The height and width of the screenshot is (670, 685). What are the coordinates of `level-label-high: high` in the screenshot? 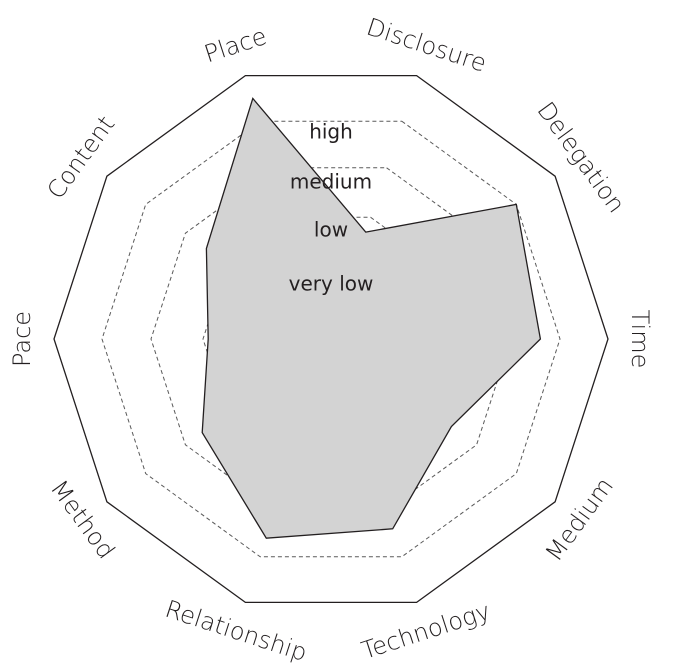 It's located at (331, 132).